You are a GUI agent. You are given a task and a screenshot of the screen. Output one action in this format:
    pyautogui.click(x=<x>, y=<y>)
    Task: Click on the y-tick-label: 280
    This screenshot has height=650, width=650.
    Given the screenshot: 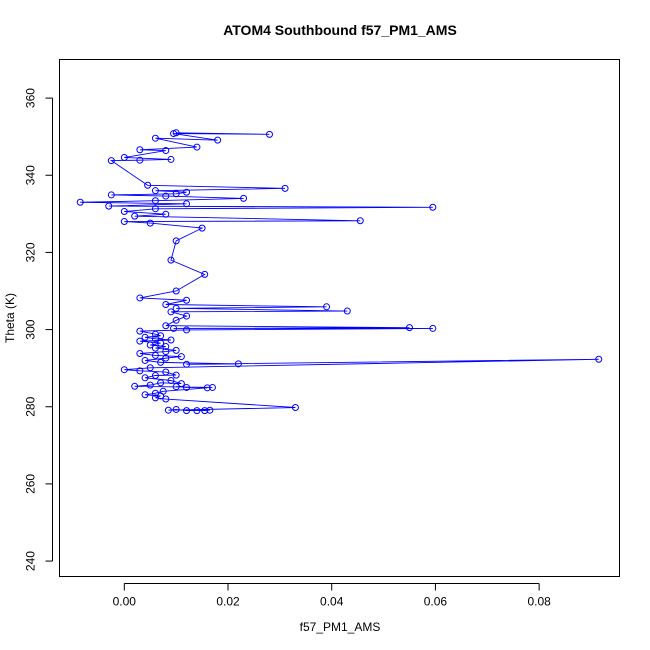 What is the action you would take?
    pyautogui.click(x=31, y=406)
    